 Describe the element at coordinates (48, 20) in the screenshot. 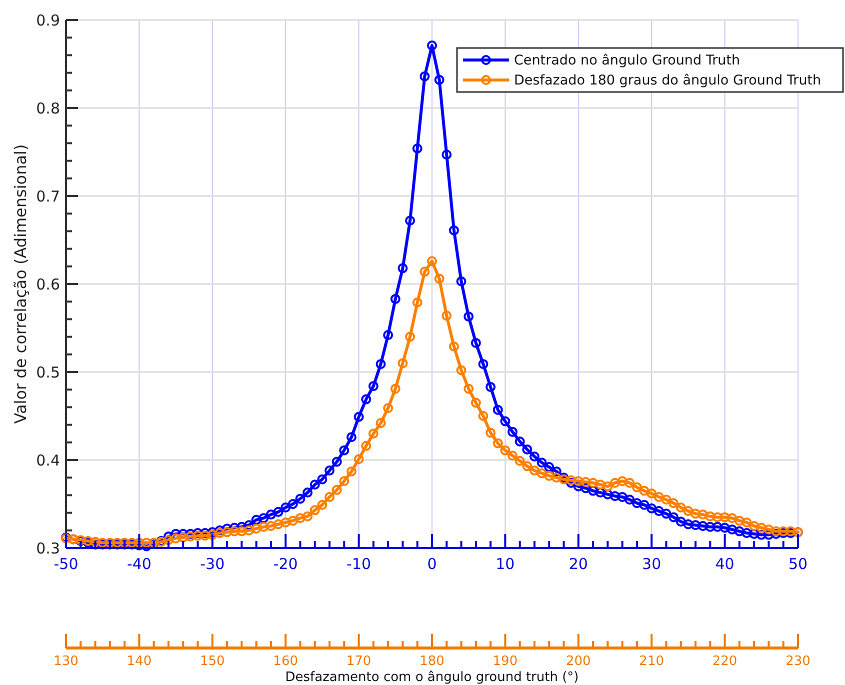

I see `y-tick-label: 0.9` at that location.